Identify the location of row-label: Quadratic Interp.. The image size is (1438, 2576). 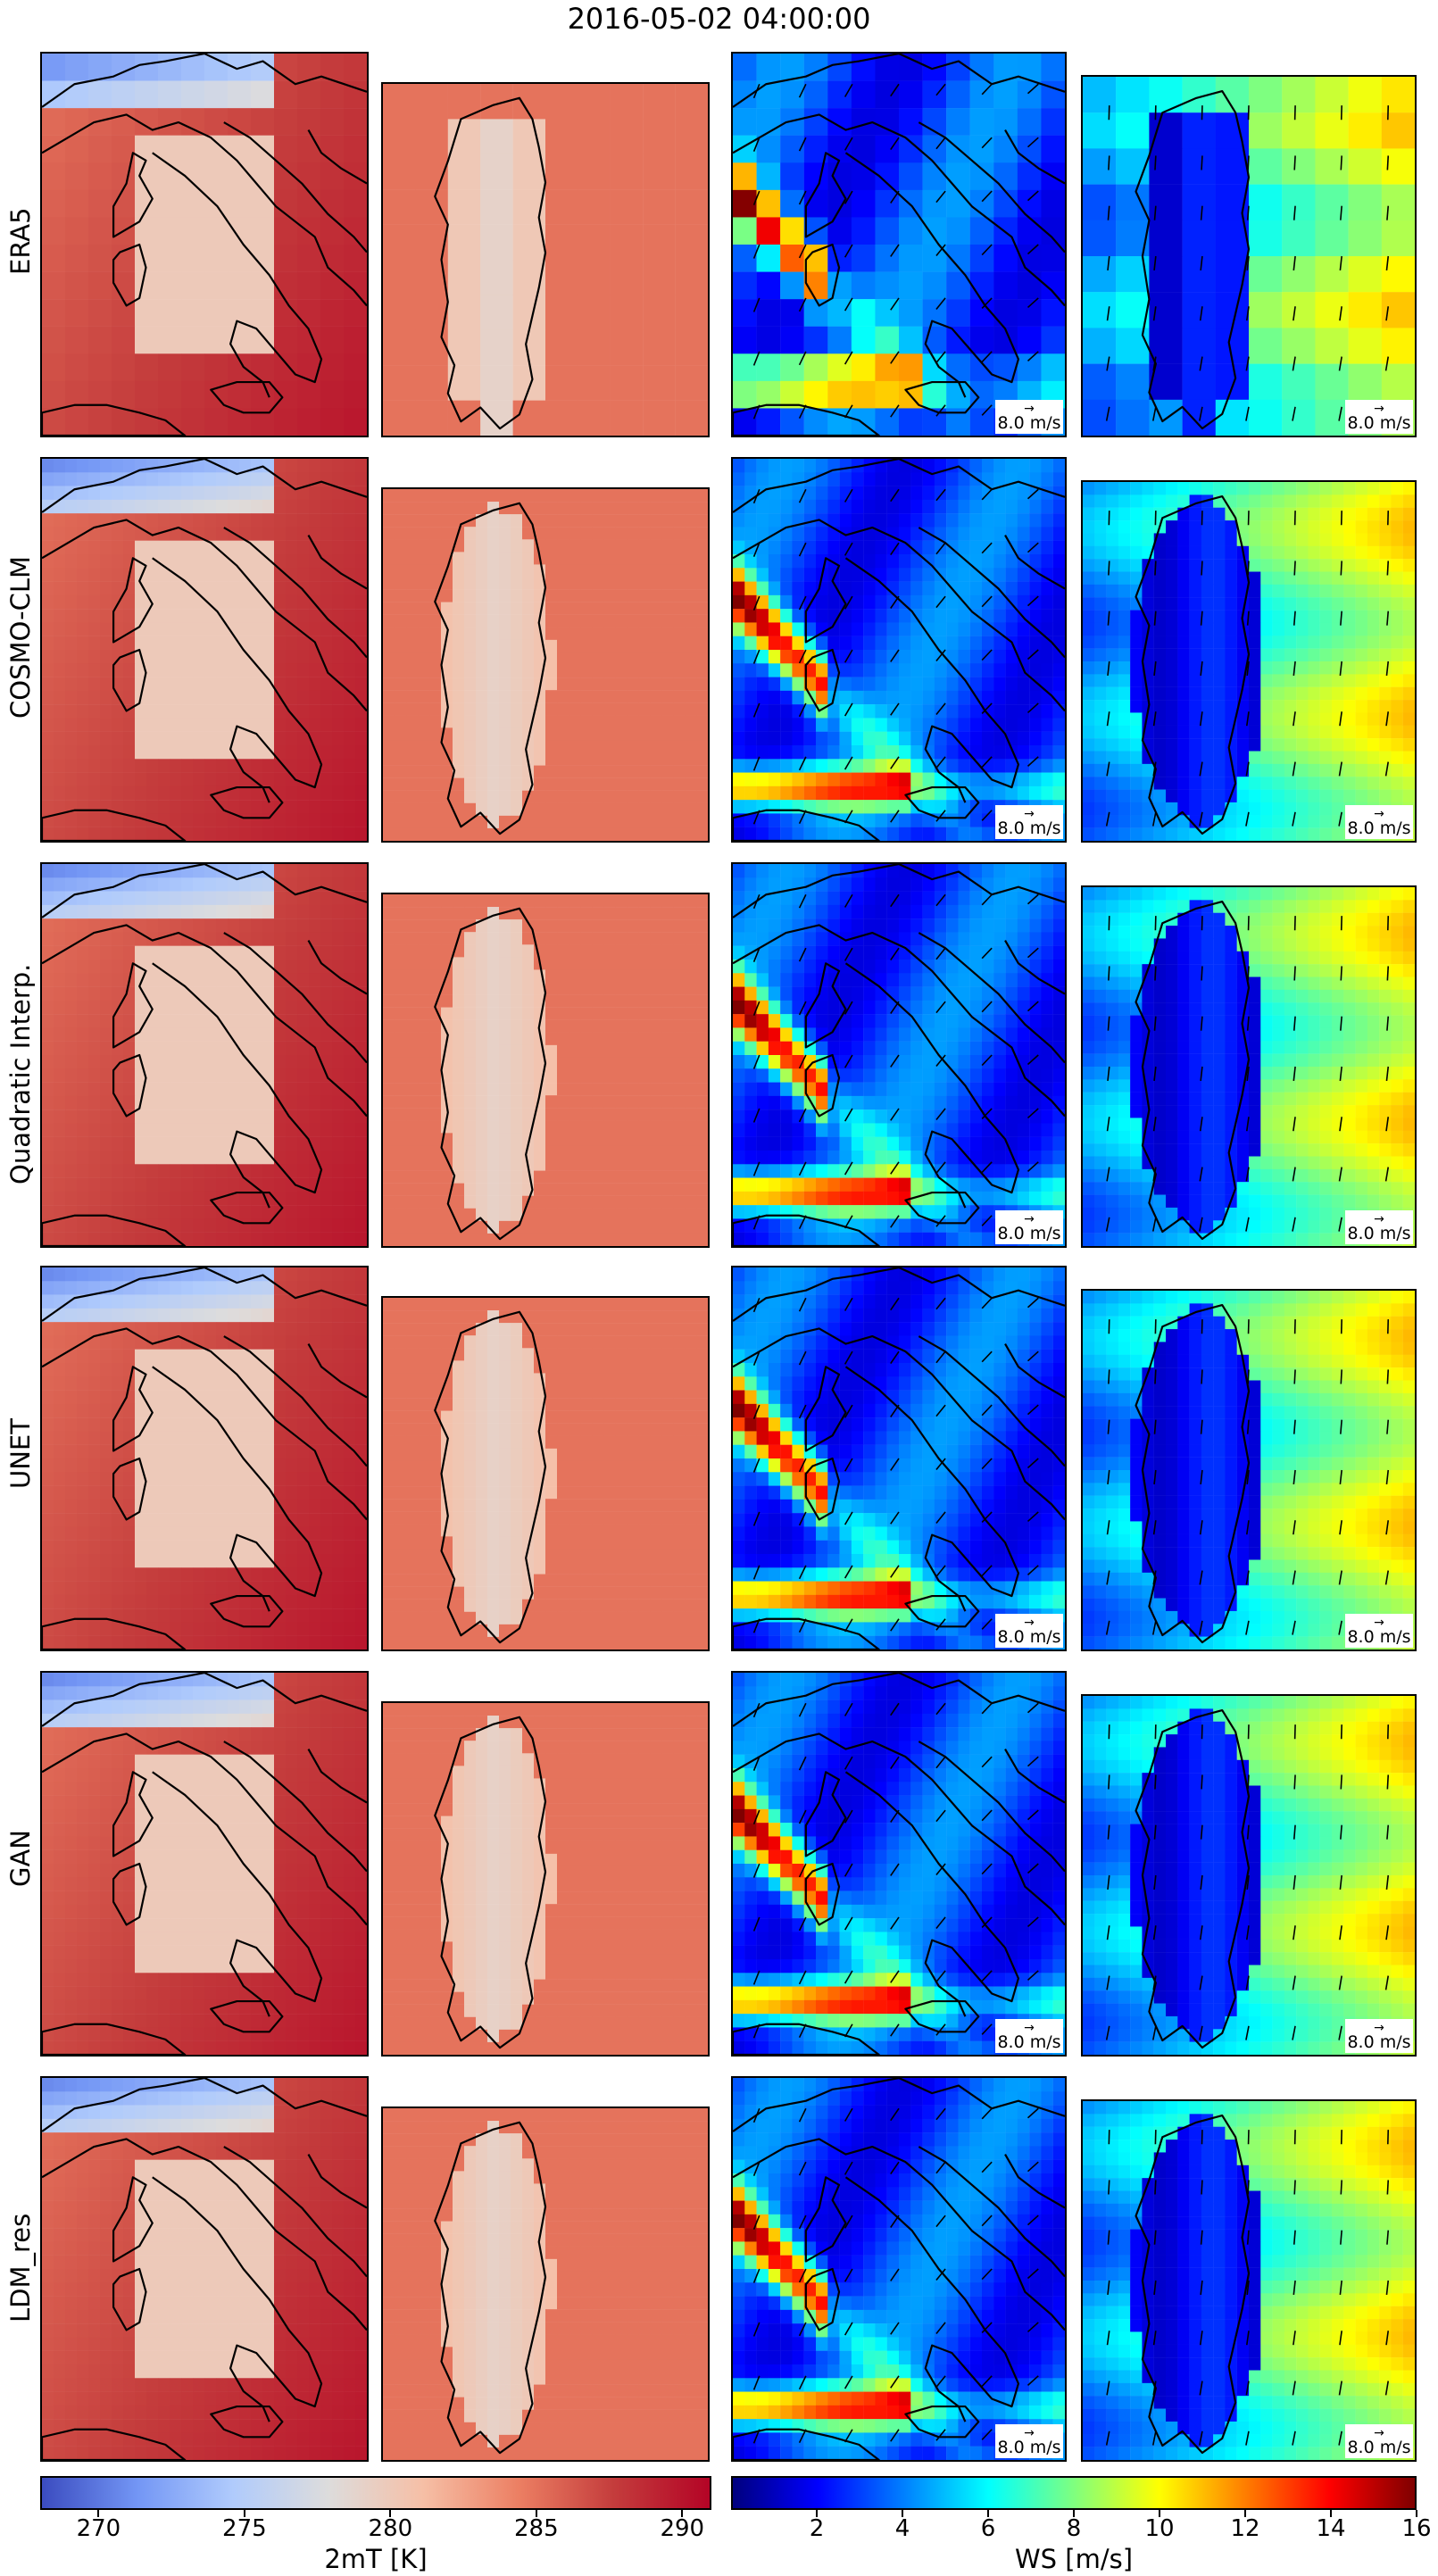
(20, 1073).